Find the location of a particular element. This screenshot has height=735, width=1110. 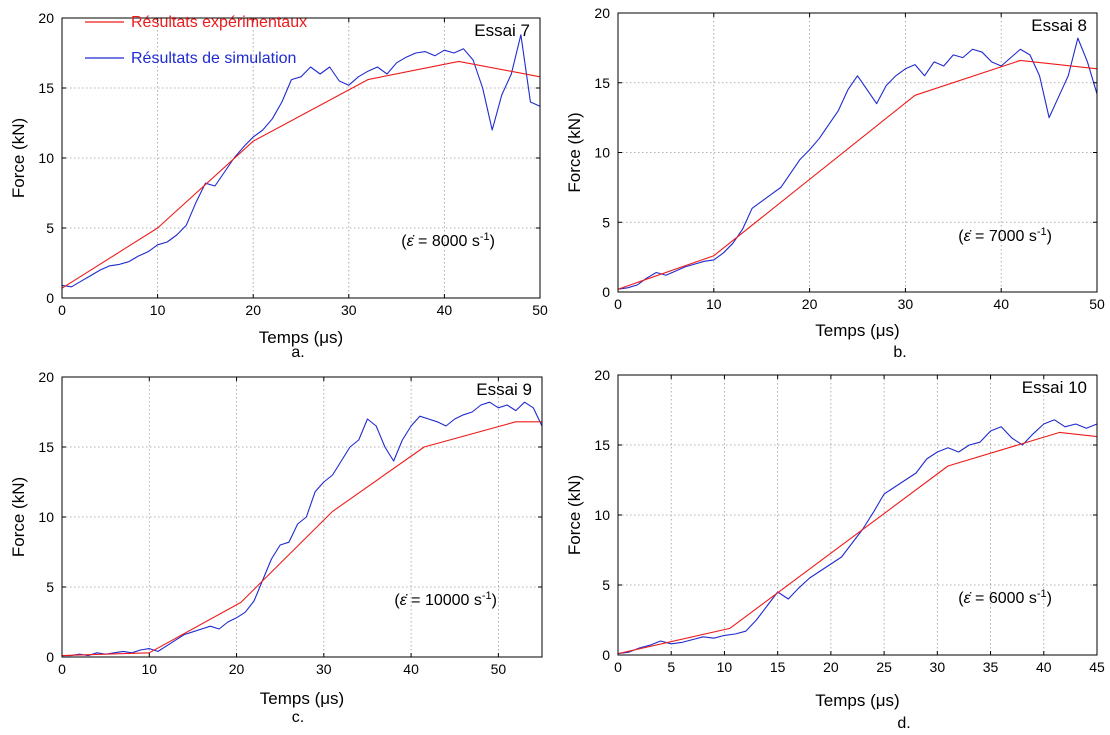

strain-rate-annotation: (ε̇ = 8000 s-1) is located at coordinates (448, 240).